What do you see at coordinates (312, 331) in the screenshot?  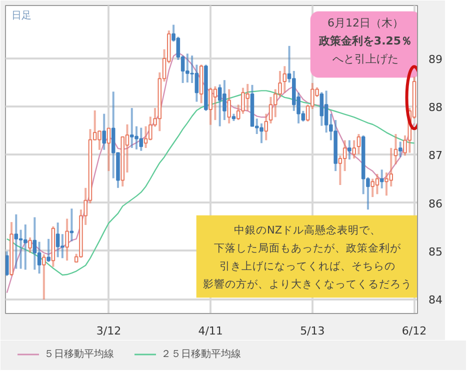 I see `x-tick-label: 5/13` at bounding box center [312, 331].